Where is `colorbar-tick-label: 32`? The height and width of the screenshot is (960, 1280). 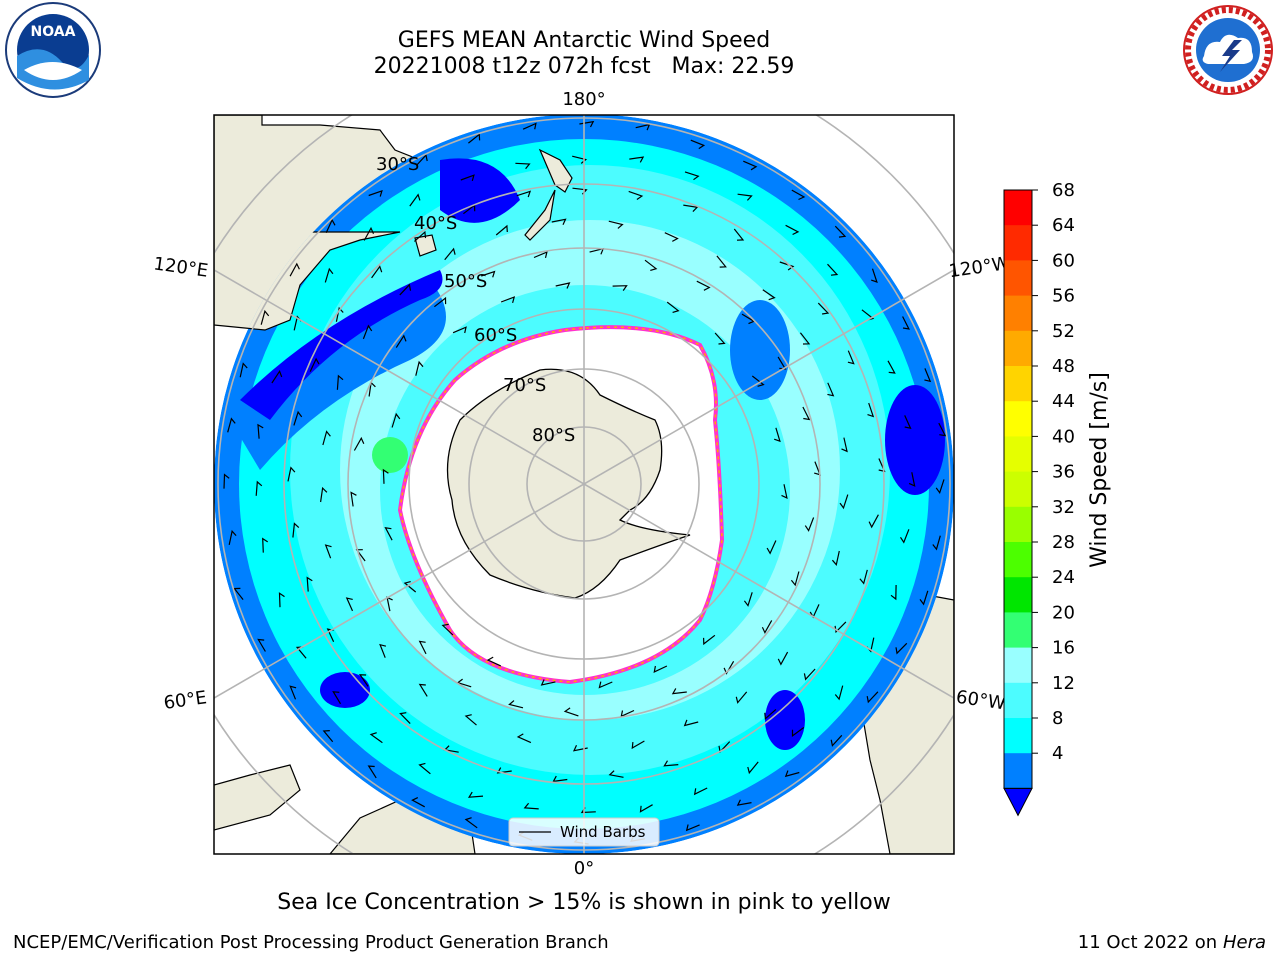
colorbar-tick-label: 32 is located at coordinates (1063, 507).